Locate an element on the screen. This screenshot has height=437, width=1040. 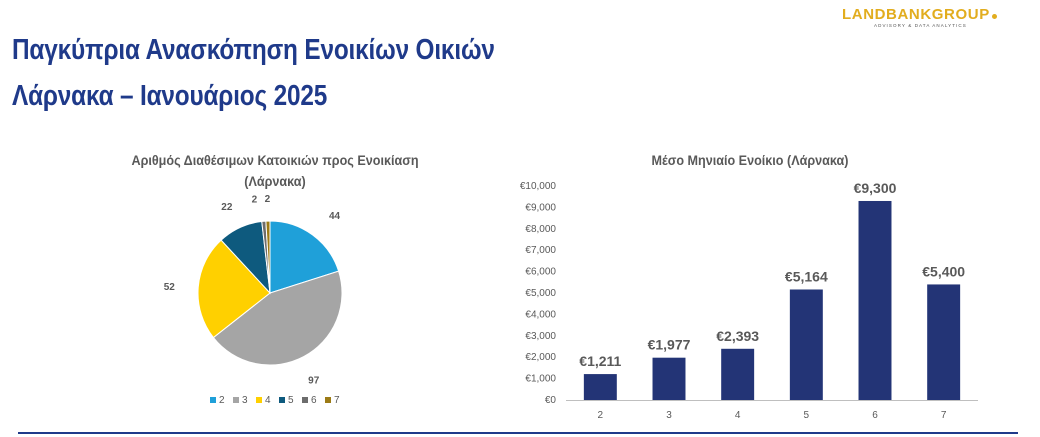
x-tick-label: 2 is located at coordinates (601, 415).